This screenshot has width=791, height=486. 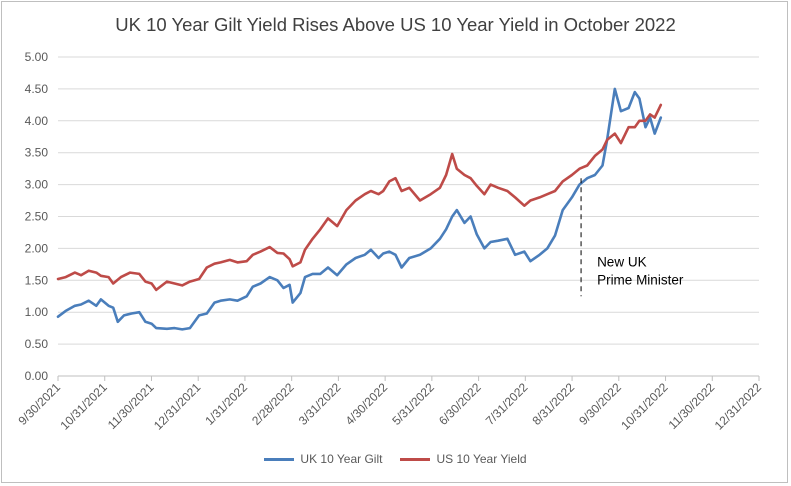 What do you see at coordinates (738, 406) in the screenshot?
I see `x-tick-label: 12/31/2022` at bounding box center [738, 406].